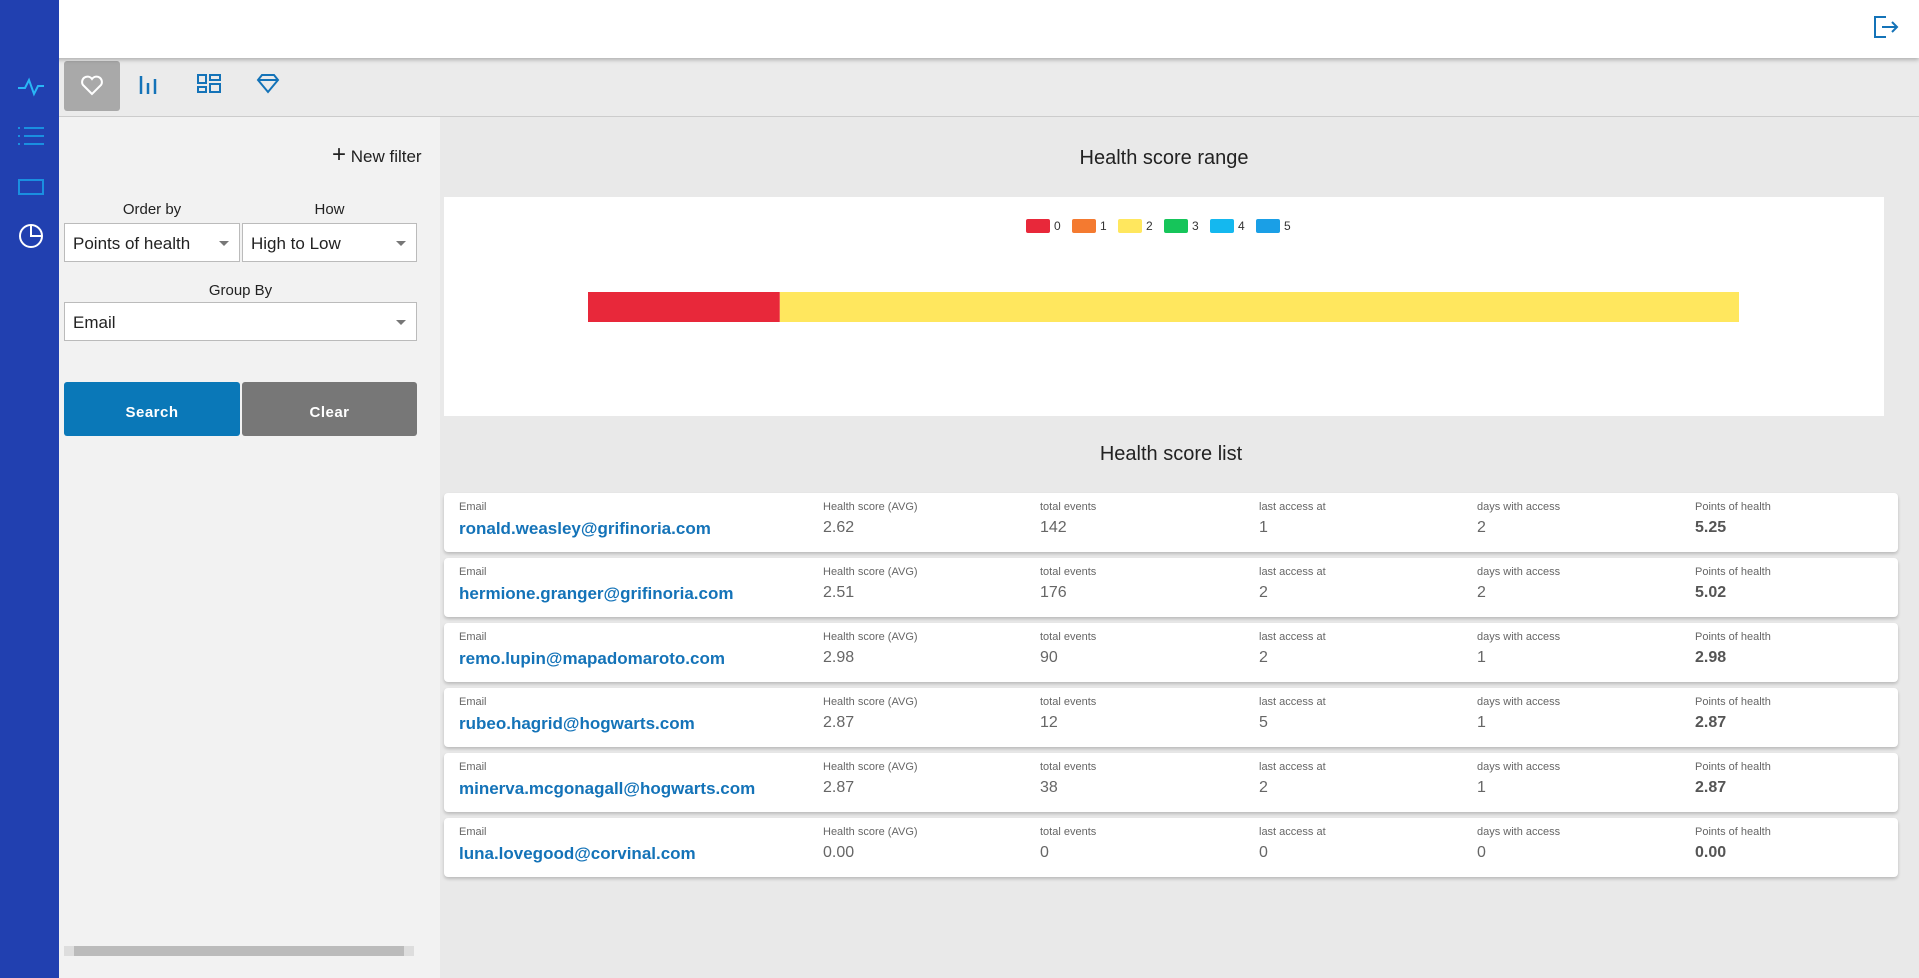  I want to click on cell-value: 38, so click(1049, 787).